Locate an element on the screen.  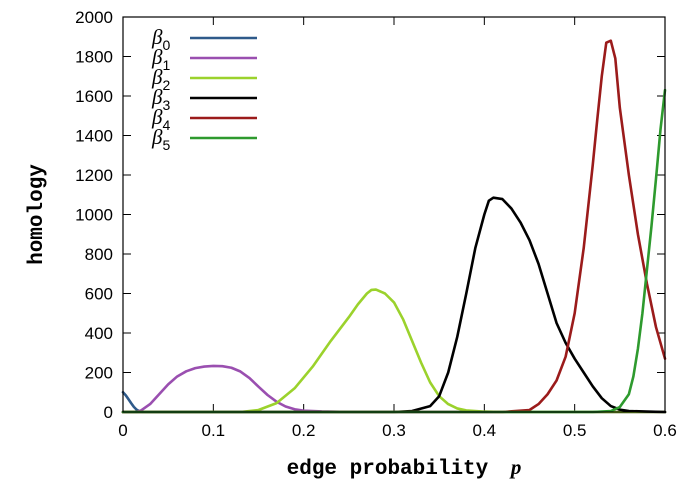
y-tick-label: 1400 is located at coordinates (94, 136).